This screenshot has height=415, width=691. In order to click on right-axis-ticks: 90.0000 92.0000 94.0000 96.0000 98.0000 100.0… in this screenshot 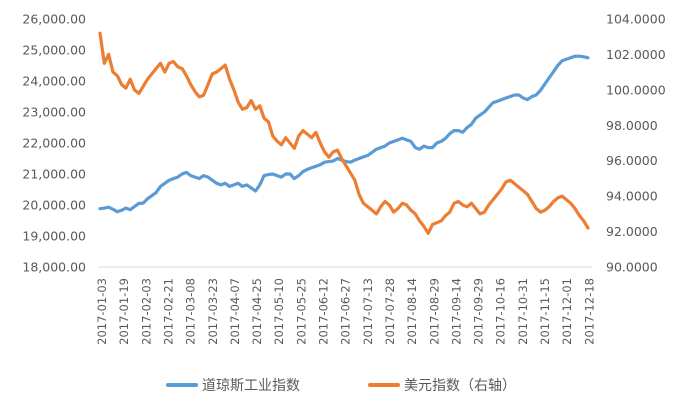, I will do `click(636, 143)`.